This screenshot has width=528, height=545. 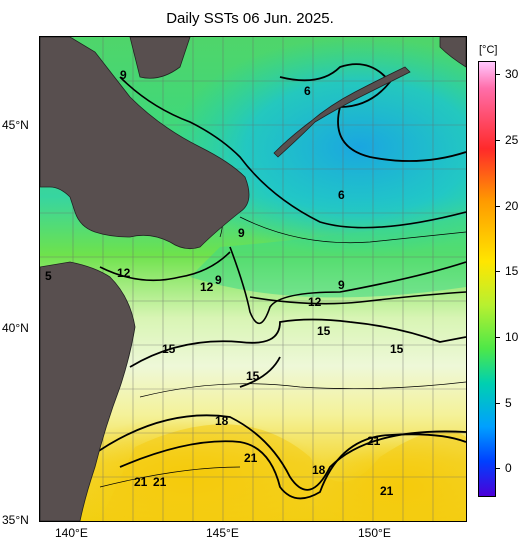 I want to click on contour-label-6-east: 6, so click(x=341, y=195).